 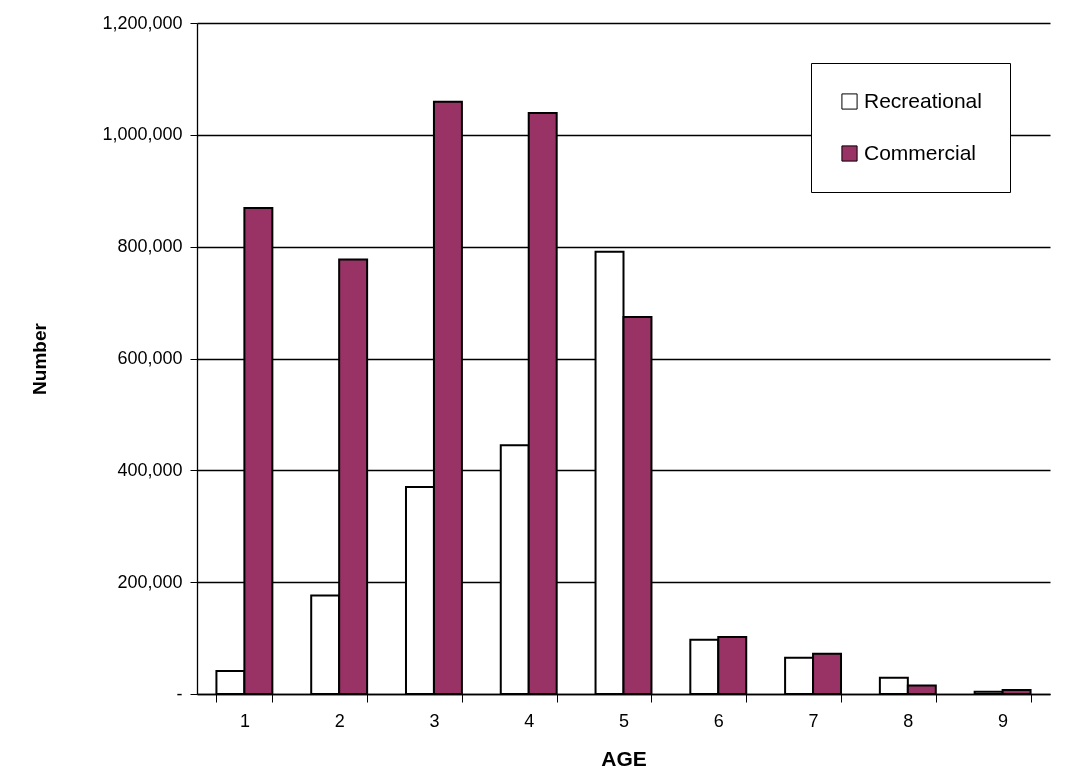 What do you see at coordinates (179, 693) in the screenshot?
I see `y-tick-label: -` at bounding box center [179, 693].